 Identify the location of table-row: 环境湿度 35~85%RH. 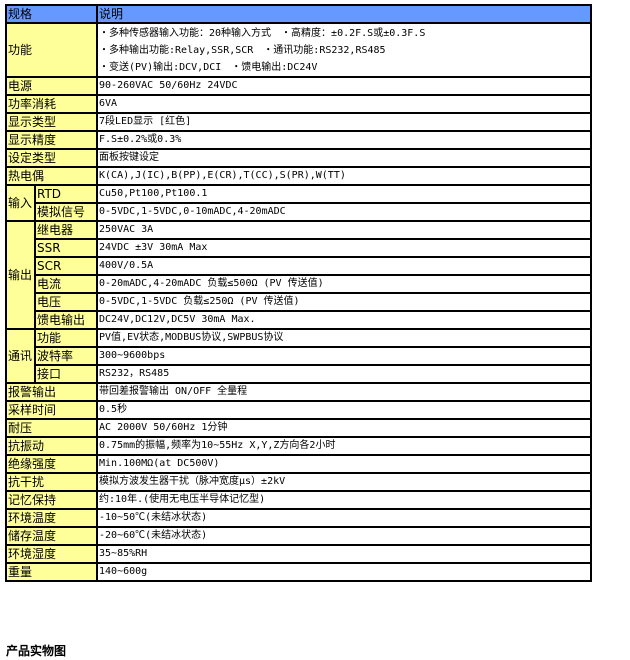
(298, 554).